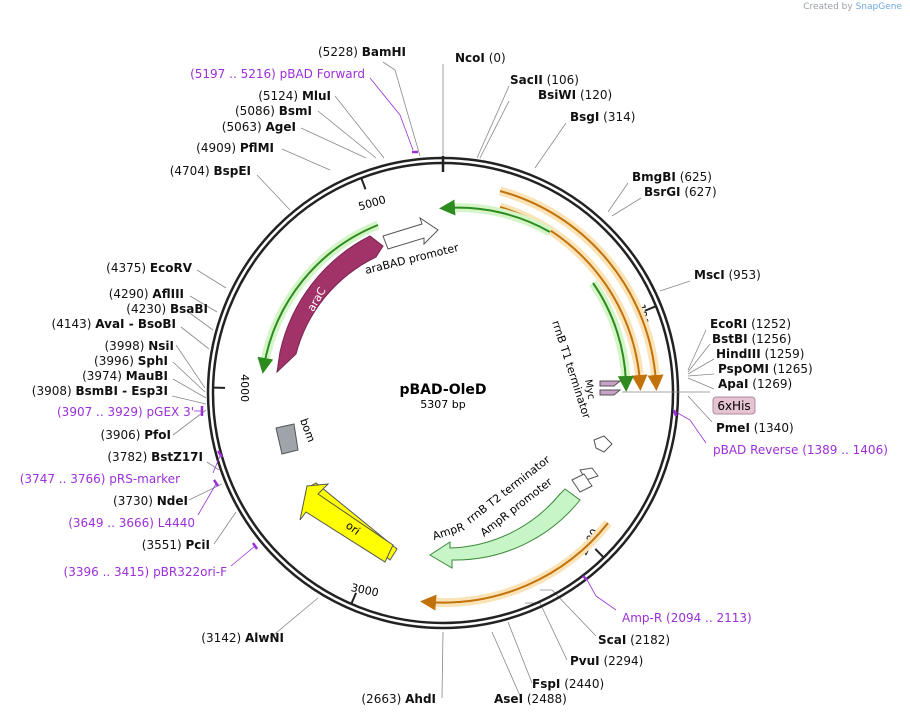 Image resolution: width=910 pixels, height=717 pixels. Describe the element at coordinates (330, 304) in the screenshot. I see `feature-arac` at that location.